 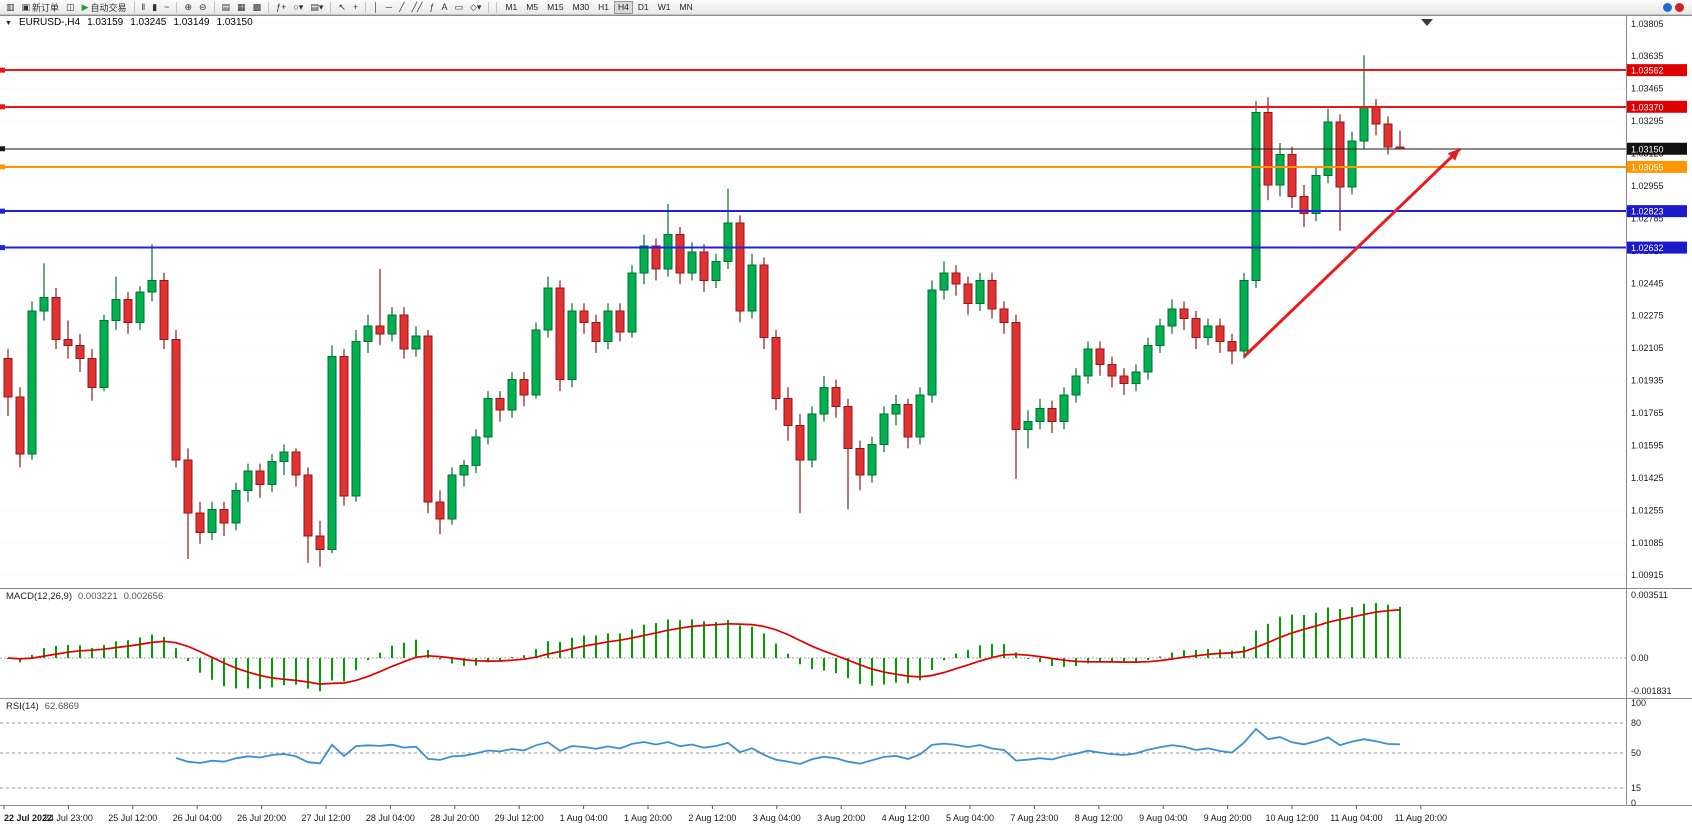 I want to click on time-axis-label: 10 Aug 12:00, so click(x=1291, y=818).